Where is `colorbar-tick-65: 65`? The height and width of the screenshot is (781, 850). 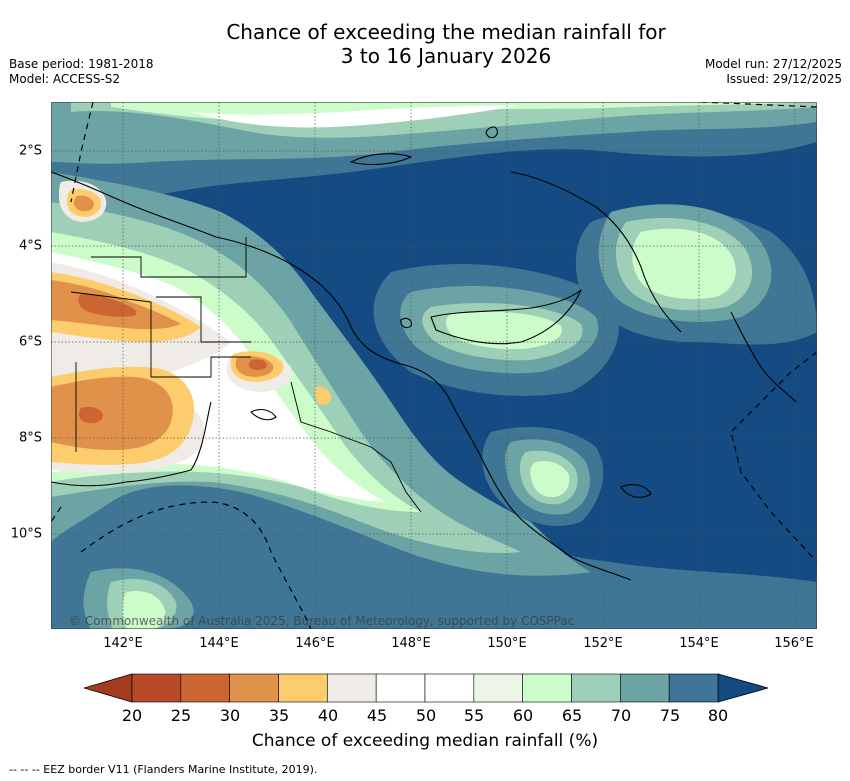 colorbar-tick-65: 65 is located at coordinates (572, 715).